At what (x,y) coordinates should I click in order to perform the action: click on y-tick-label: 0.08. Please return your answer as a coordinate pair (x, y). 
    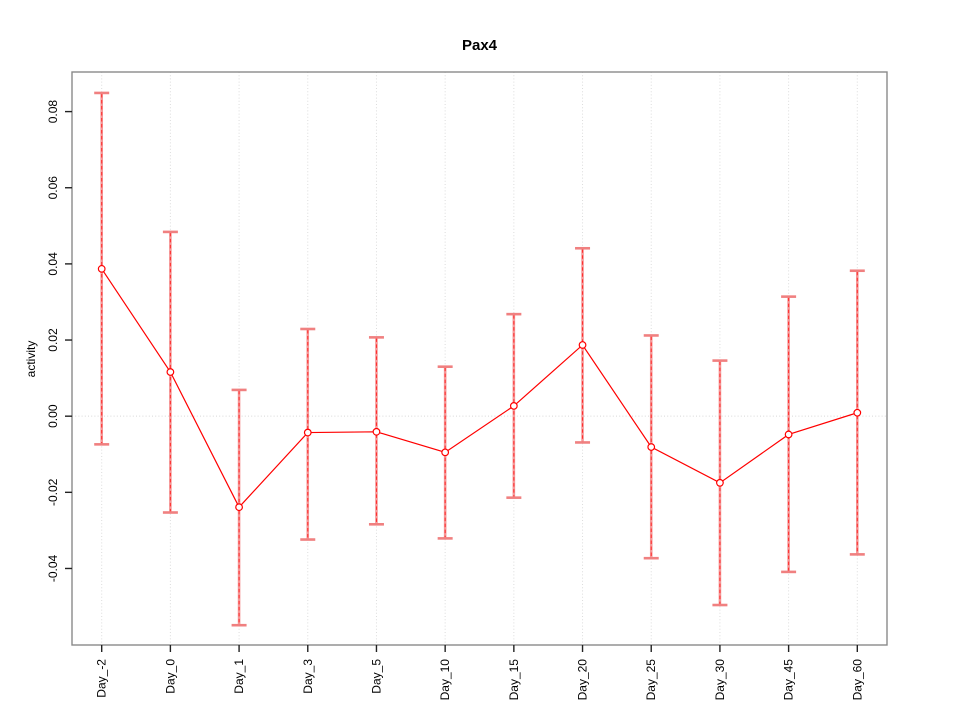
    Looking at the image, I should click on (53, 112).